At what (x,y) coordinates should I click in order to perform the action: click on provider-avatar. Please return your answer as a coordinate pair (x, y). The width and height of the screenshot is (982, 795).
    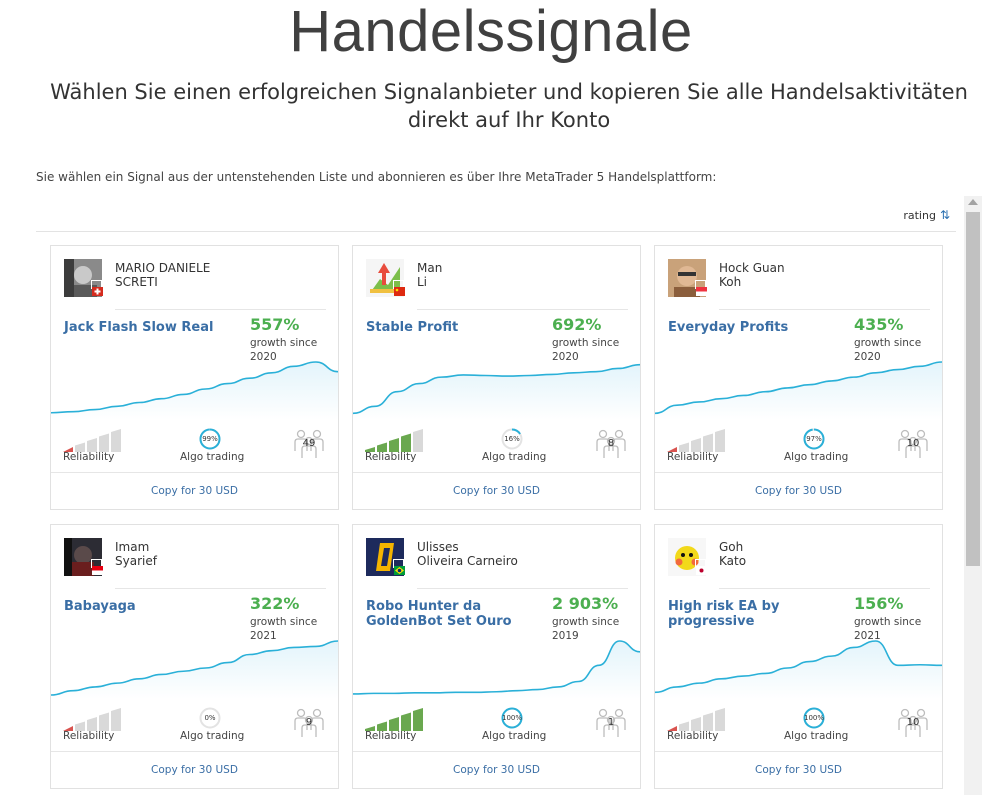
    Looking at the image, I should click on (83, 278).